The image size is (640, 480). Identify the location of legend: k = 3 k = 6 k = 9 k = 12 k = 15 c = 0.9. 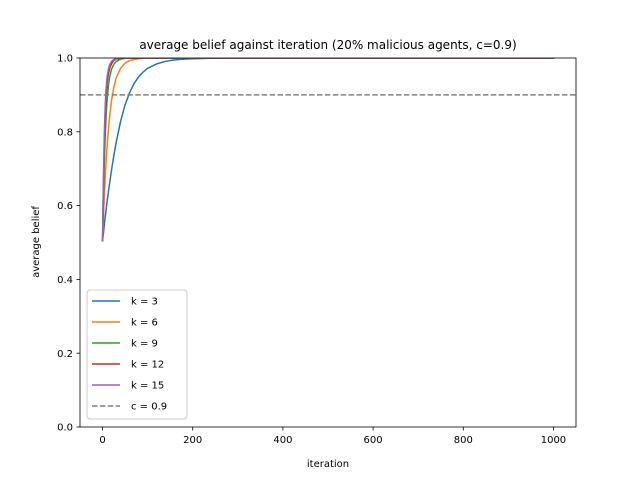
(137, 354).